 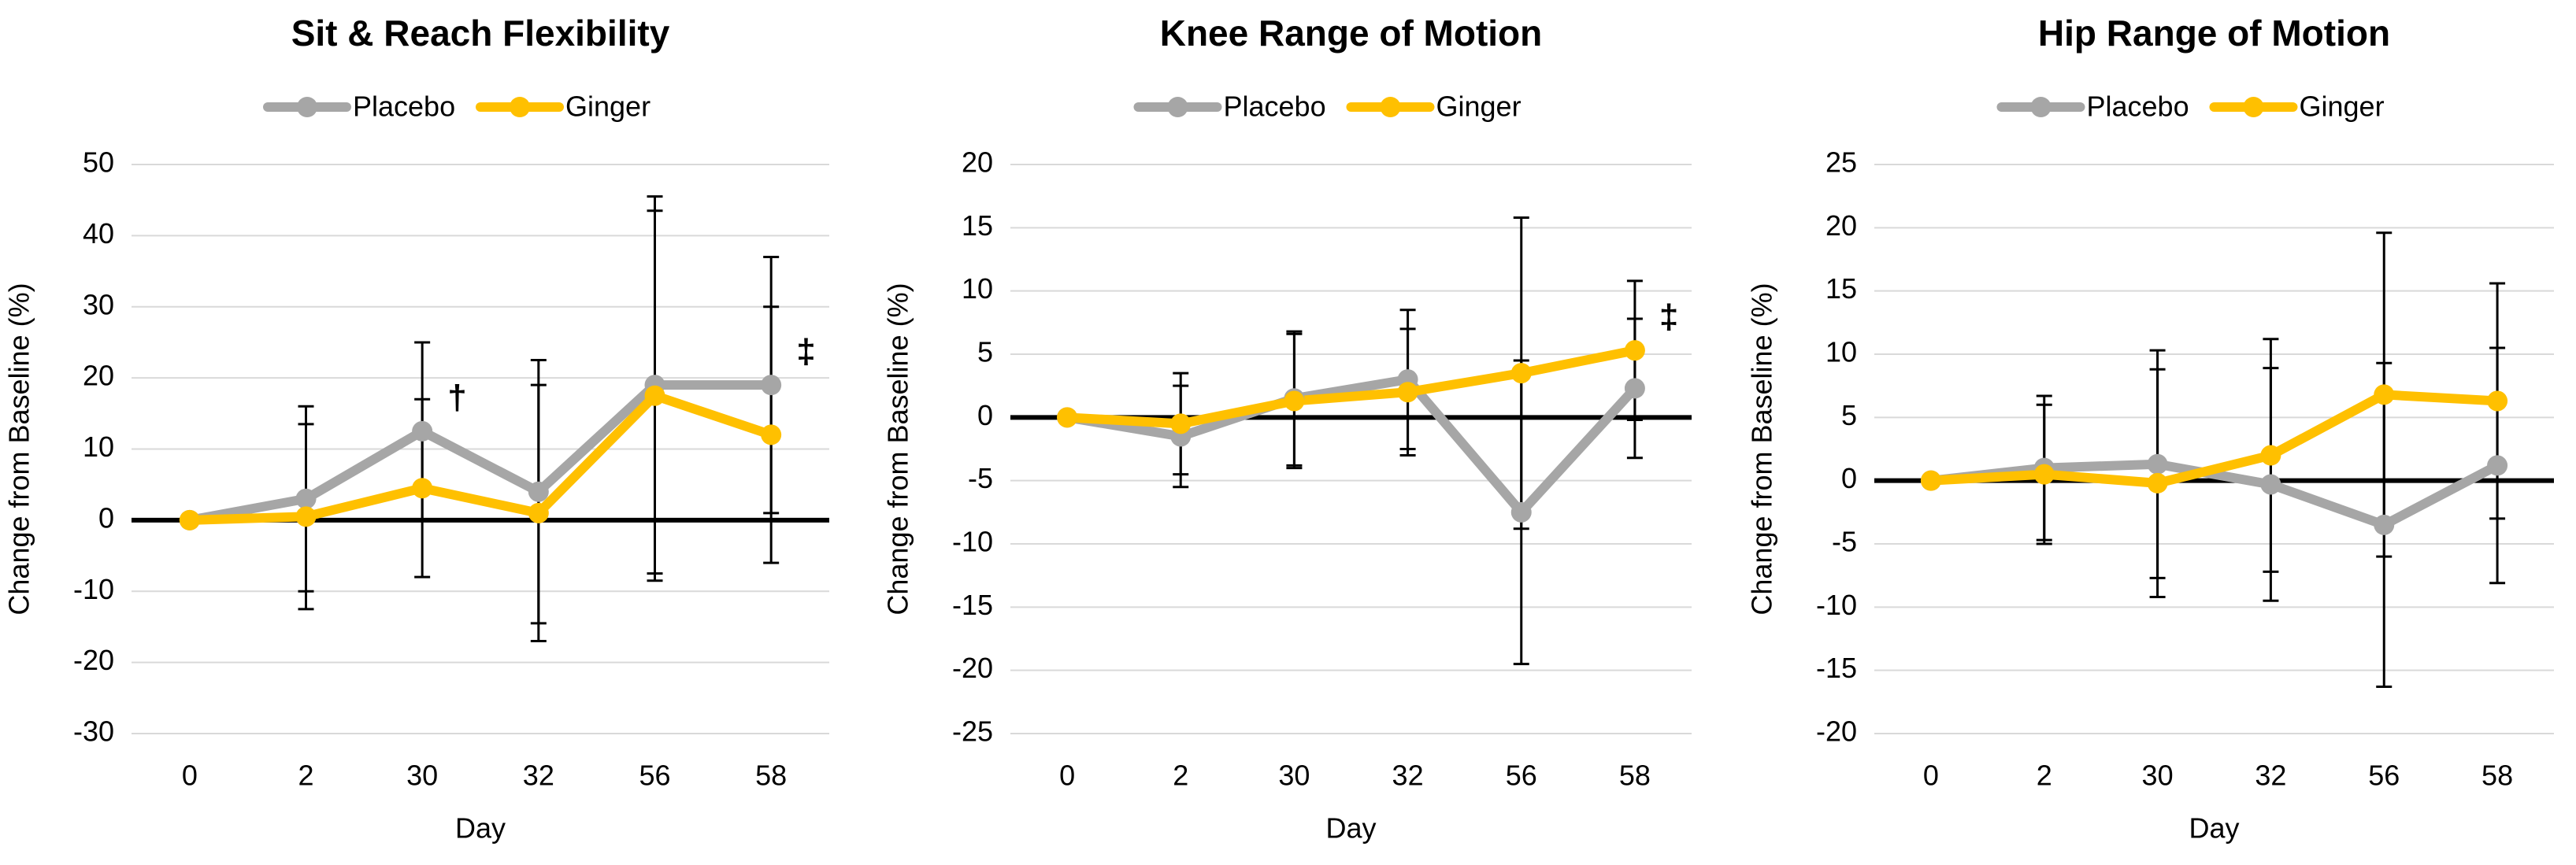 I want to click on y-tick-label: 30, so click(x=98, y=304).